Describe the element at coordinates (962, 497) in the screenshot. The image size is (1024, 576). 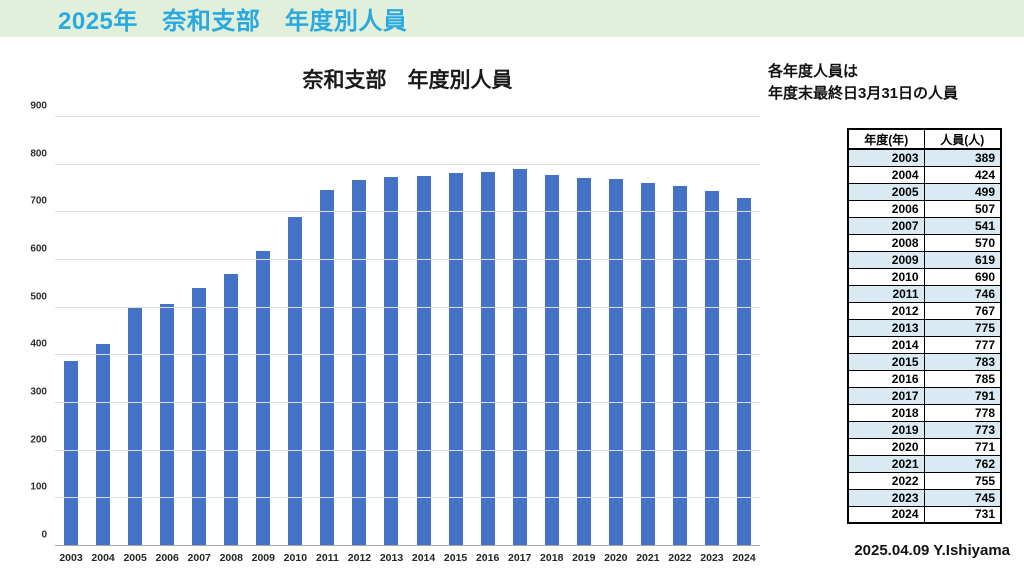
I see `table-cell-count: 745` at that location.